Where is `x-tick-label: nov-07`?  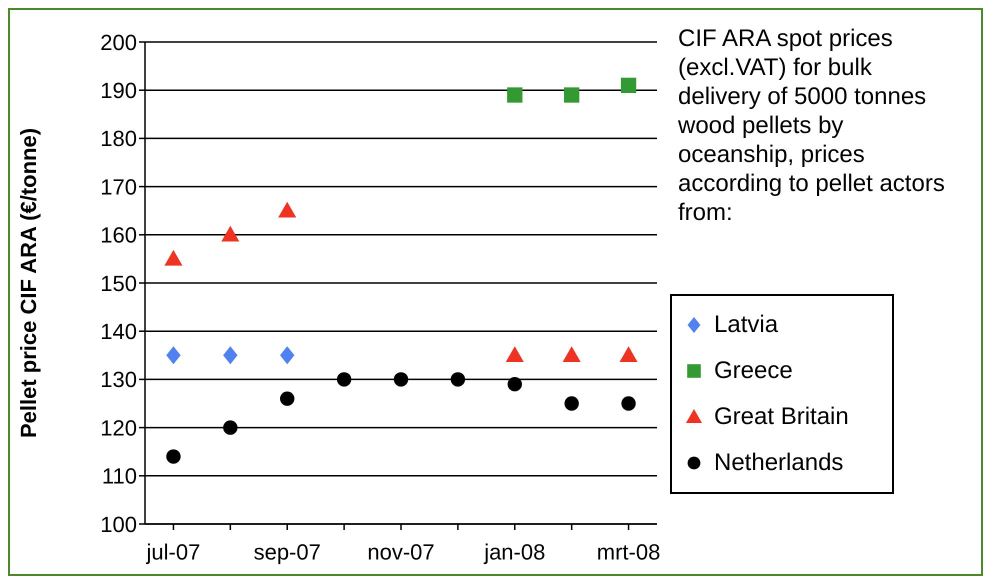 x-tick-label: nov-07 is located at coordinates (401, 552).